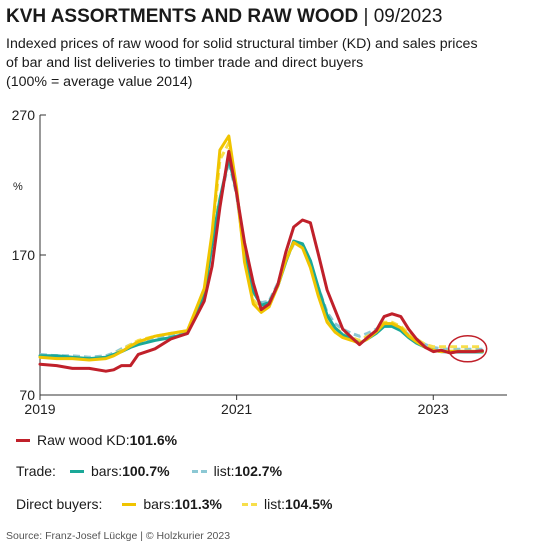 This screenshot has height=557, width=553. I want to click on chart-highlight, so click(467, 349).